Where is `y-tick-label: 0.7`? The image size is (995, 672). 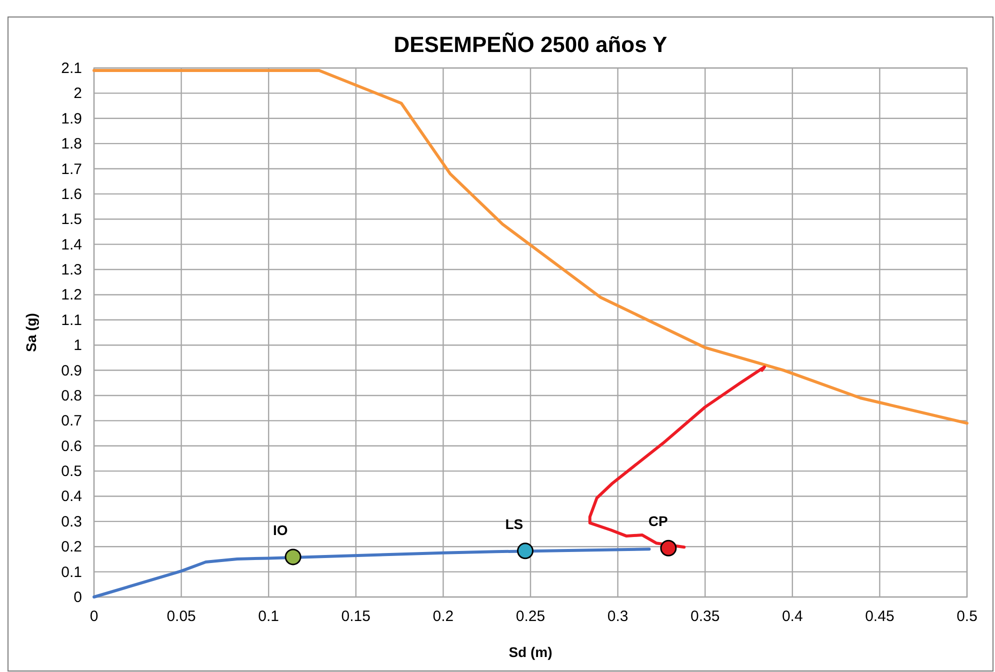
y-tick-label: 0.7 is located at coordinates (71, 421).